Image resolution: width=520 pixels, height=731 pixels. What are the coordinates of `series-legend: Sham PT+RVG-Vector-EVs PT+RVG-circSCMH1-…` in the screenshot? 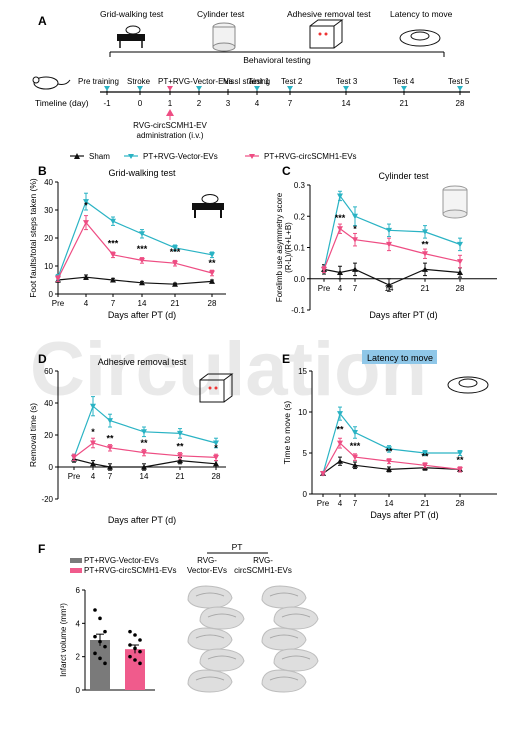 It's located at (213, 156).